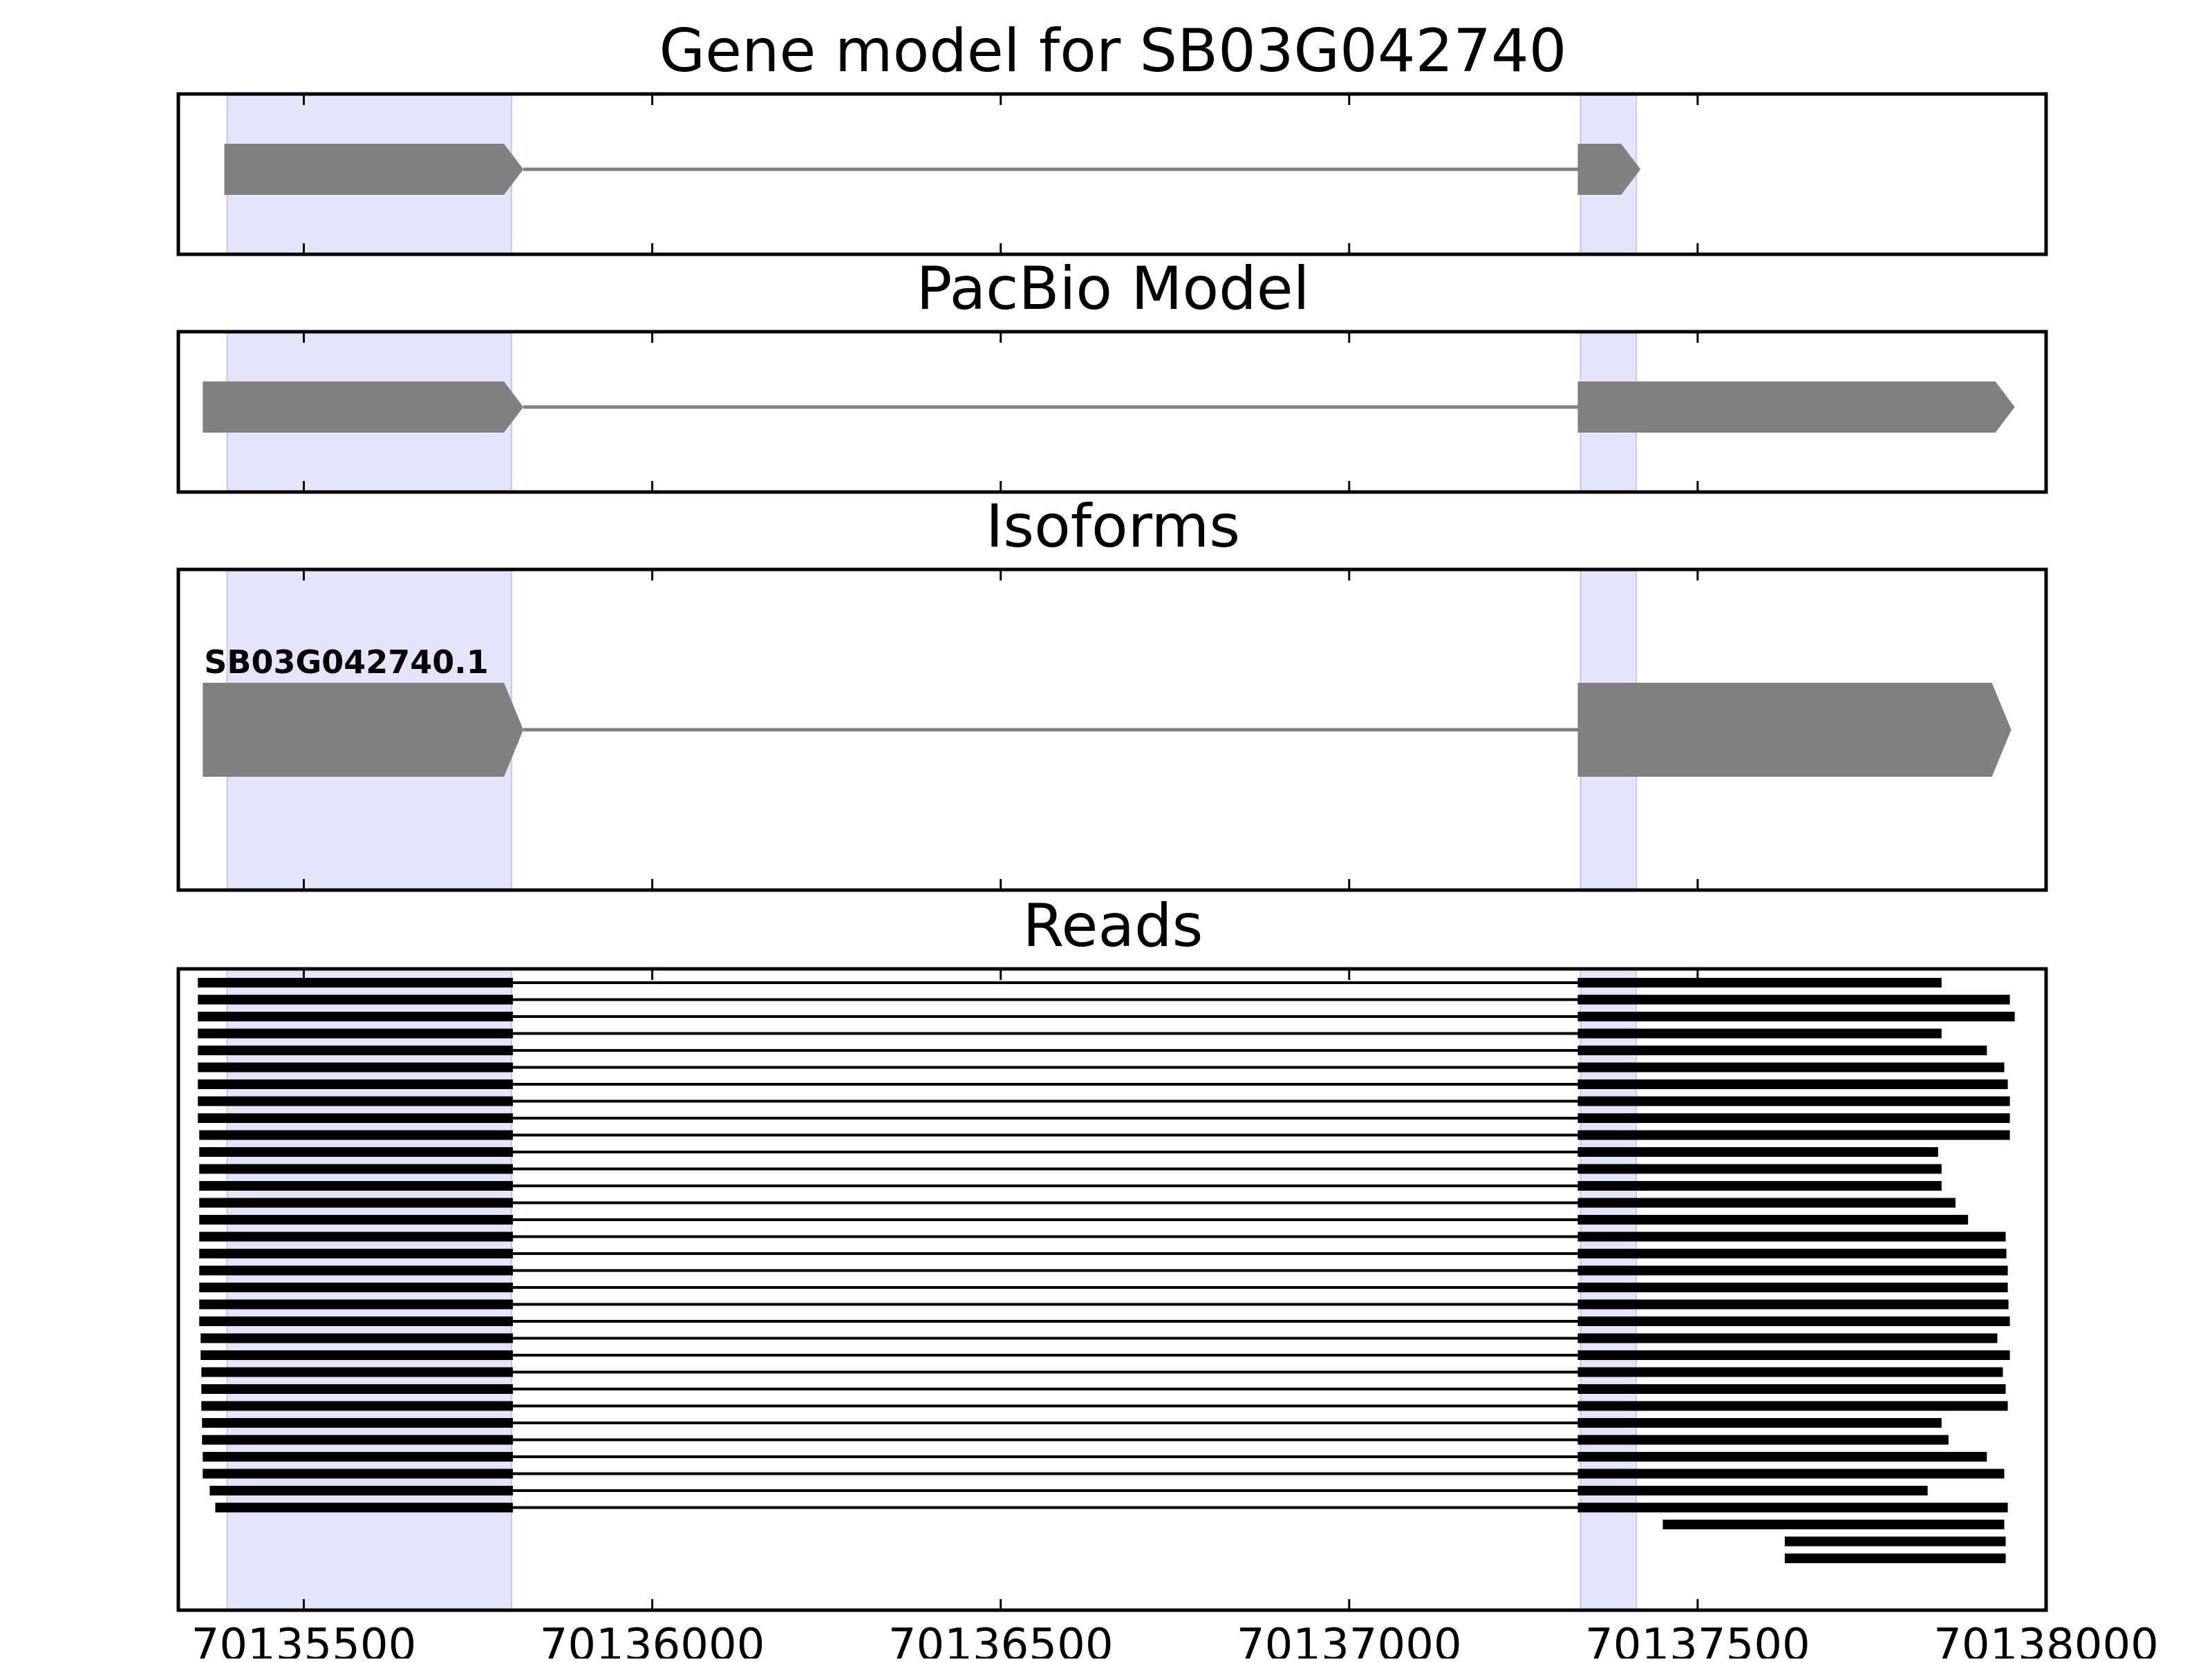  Describe the element at coordinates (2046, 1639) in the screenshot. I see `x-tick-label: 70138000` at that location.